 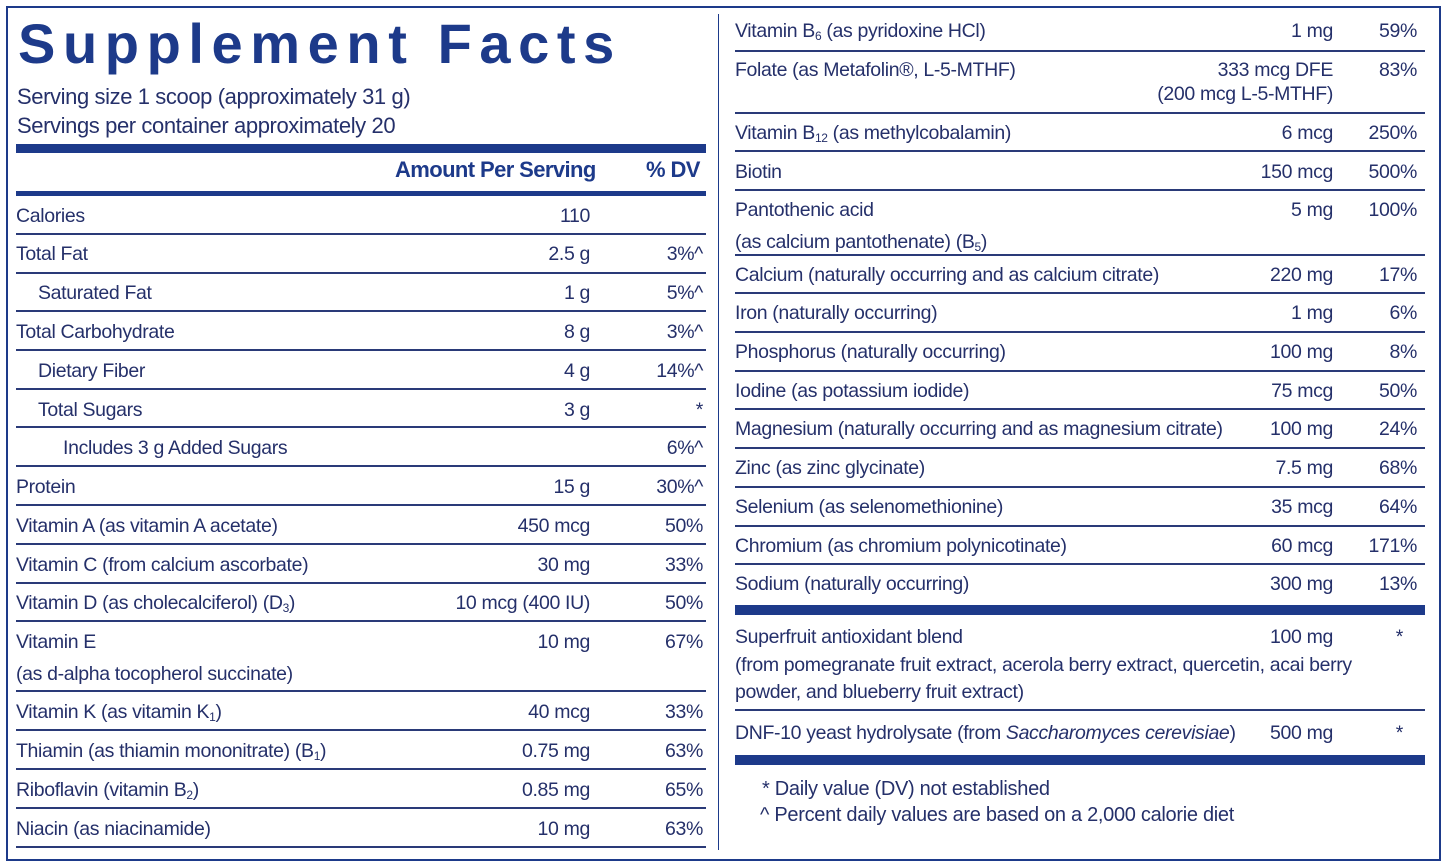 What do you see at coordinates (685, 254) in the screenshot?
I see `percent-dv: 3%^` at bounding box center [685, 254].